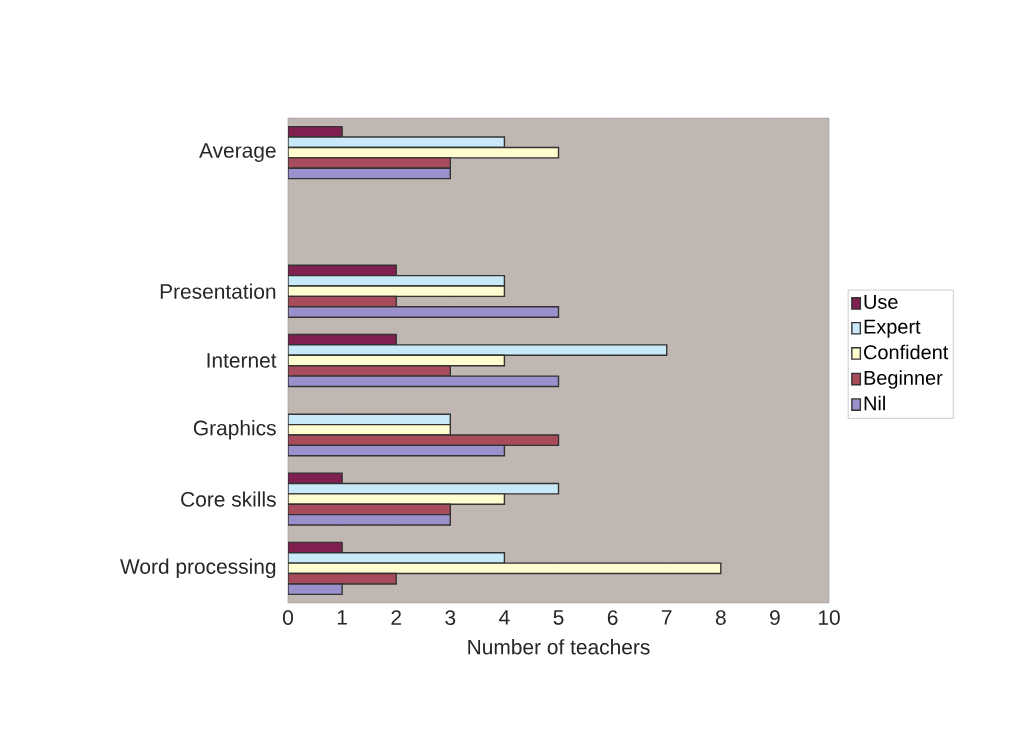 The image size is (1025, 730). What do you see at coordinates (881, 302) in the screenshot?
I see `legend-label: Use` at bounding box center [881, 302].